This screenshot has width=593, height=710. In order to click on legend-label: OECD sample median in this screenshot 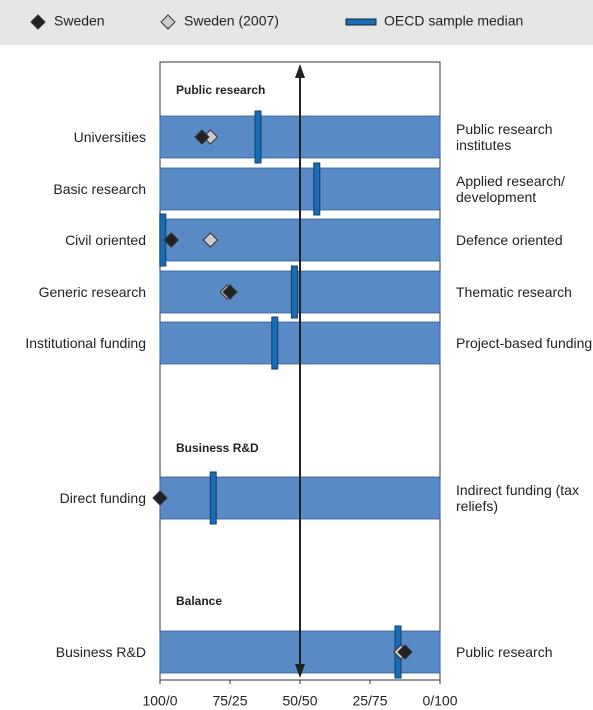, I will do `click(453, 21)`.